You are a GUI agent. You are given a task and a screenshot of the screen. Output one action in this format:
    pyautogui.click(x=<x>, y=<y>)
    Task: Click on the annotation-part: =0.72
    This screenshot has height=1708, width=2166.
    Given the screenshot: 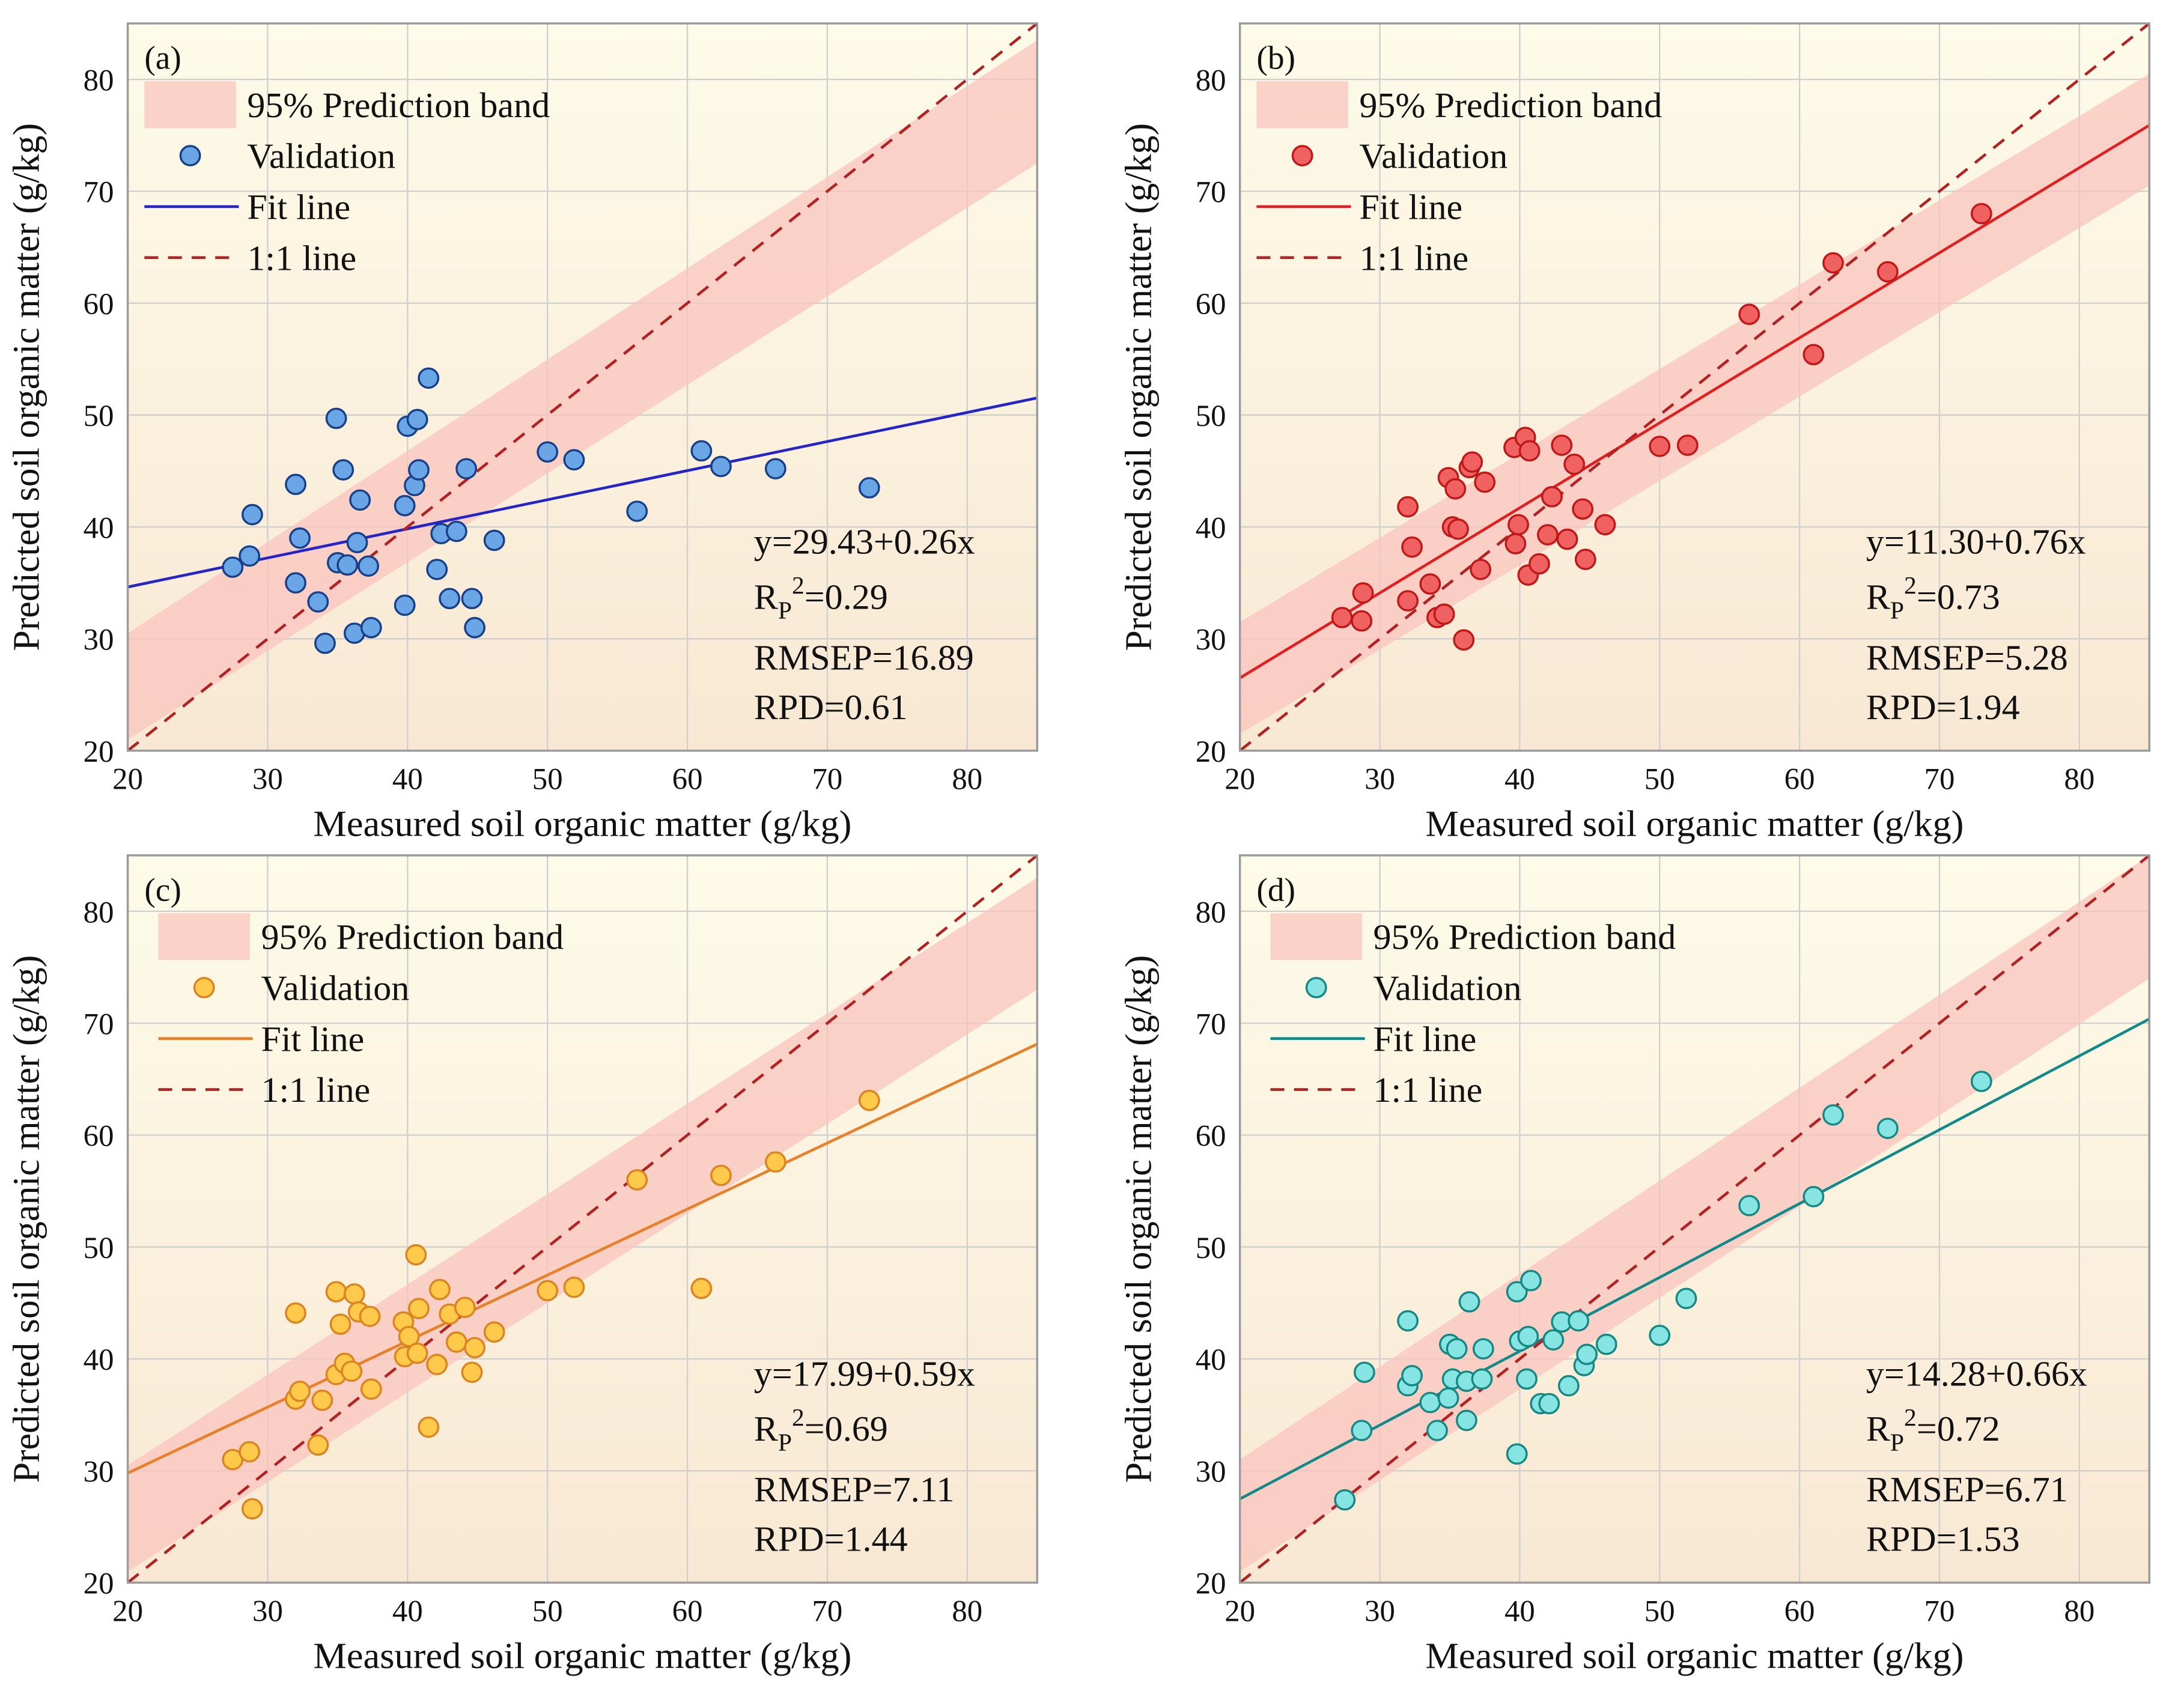 What is the action you would take?
    pyautogui.click(x=1958, y=1428)
    